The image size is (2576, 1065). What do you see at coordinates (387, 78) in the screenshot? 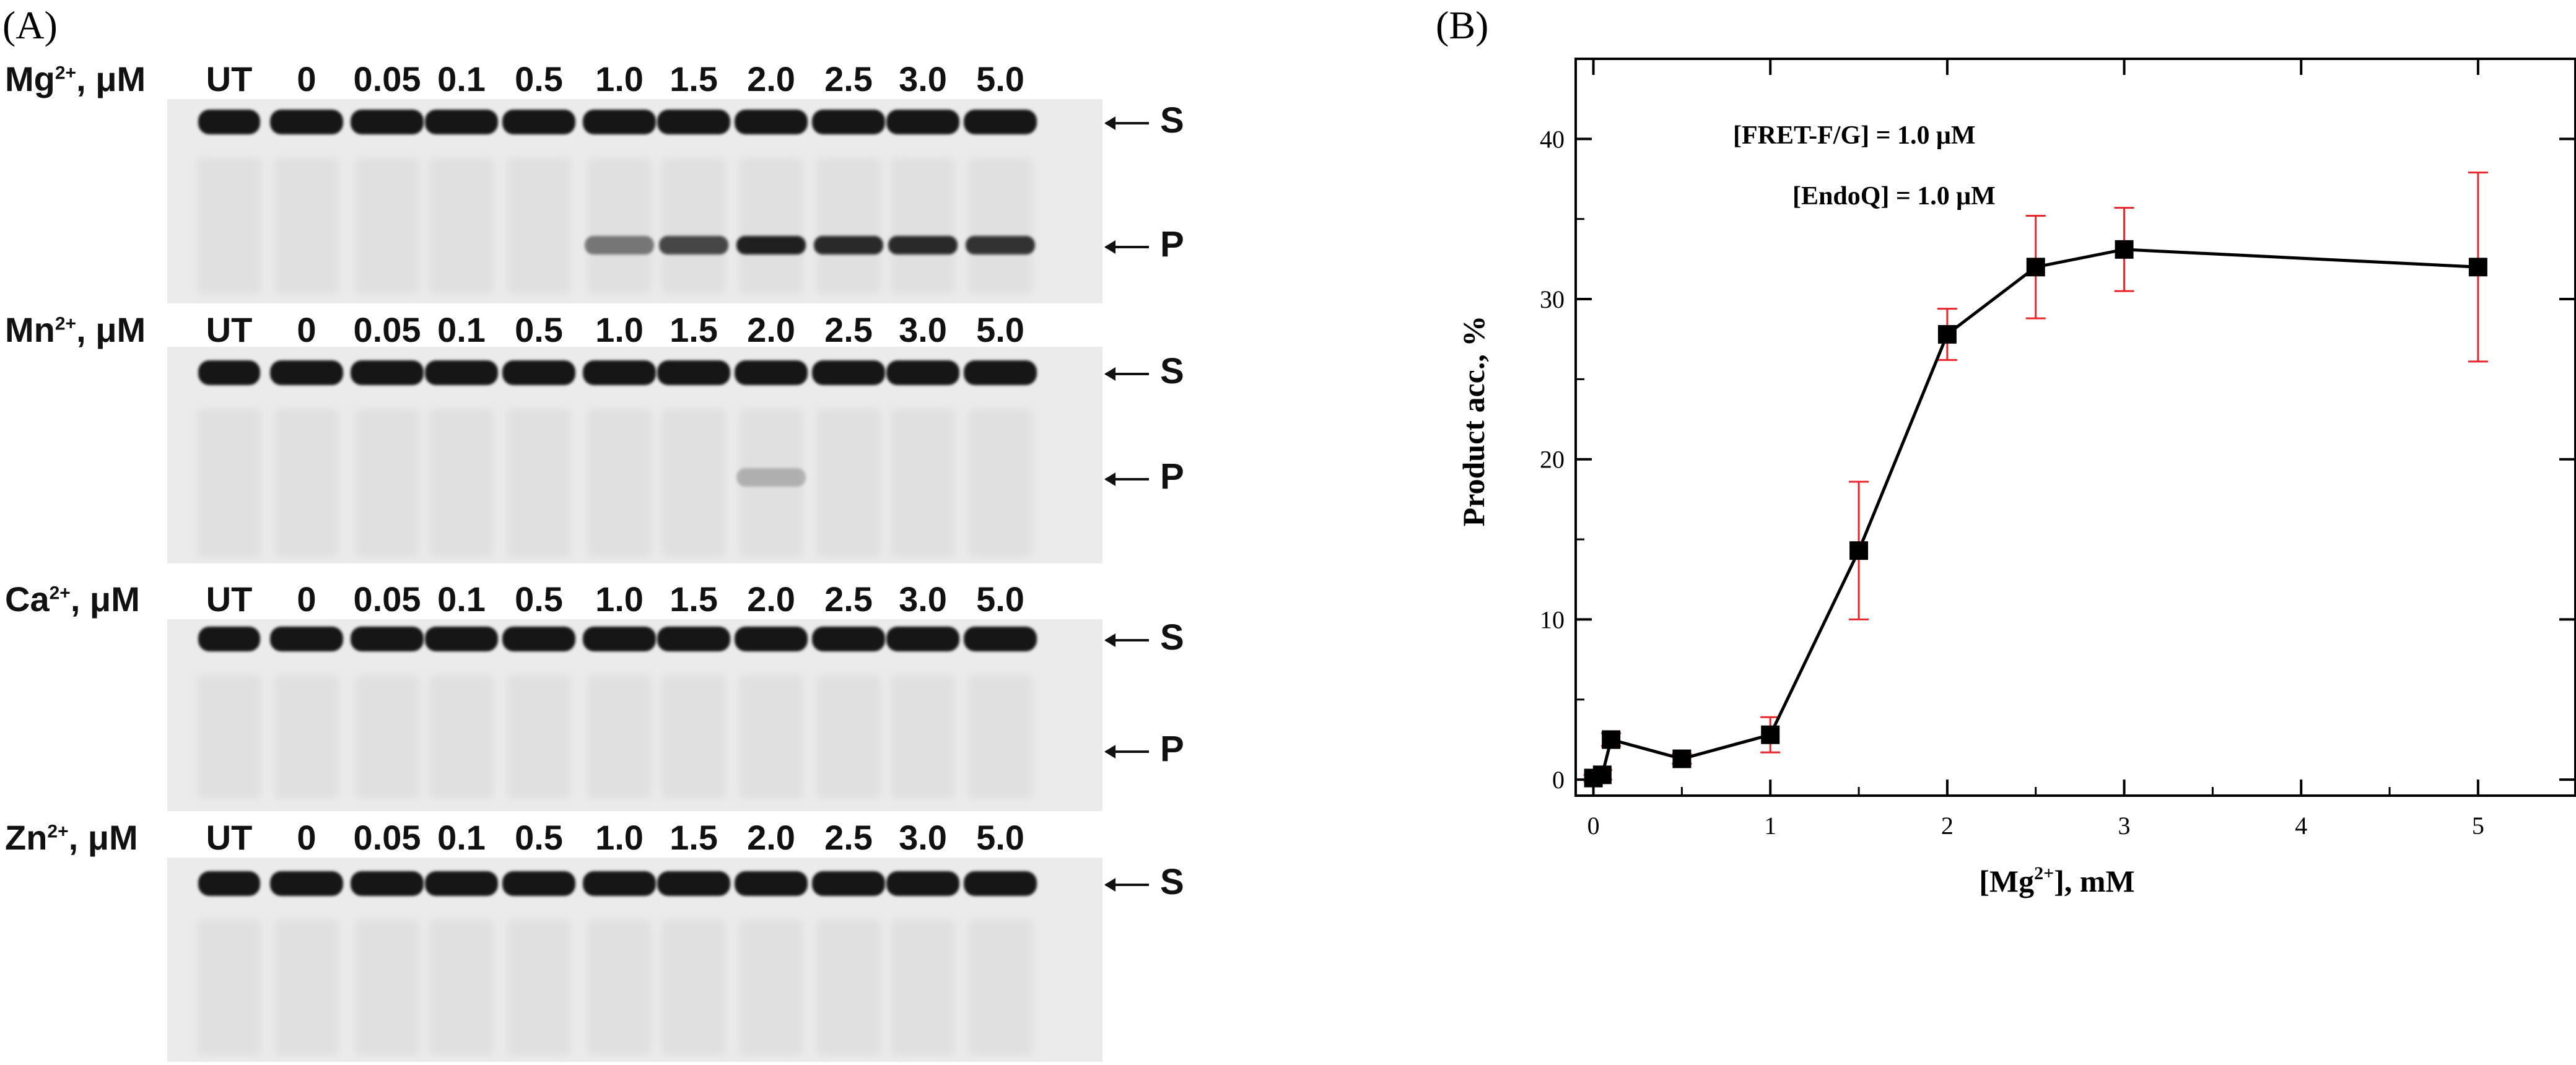
I see `lane-label: 0.05` at bounding box center [387, 78].